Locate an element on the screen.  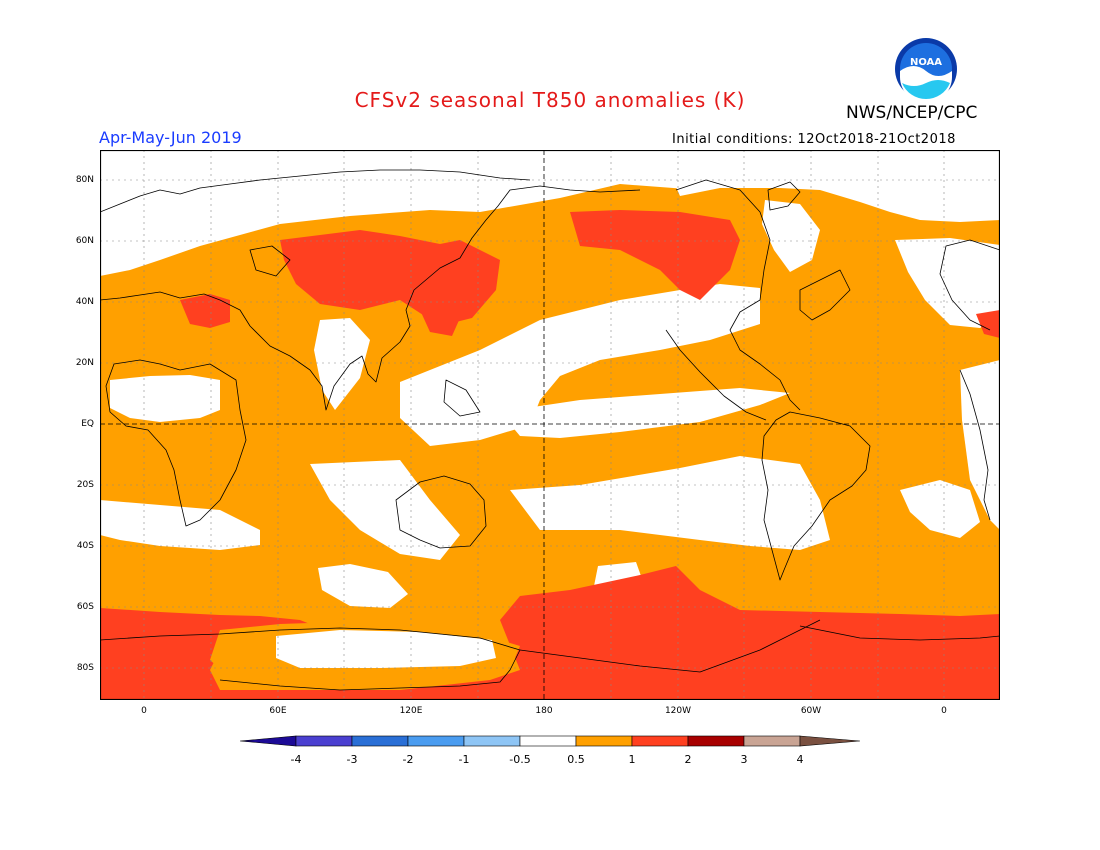
organization-label: NWS/NCEP/CPC is located at coordinates (912, 113).